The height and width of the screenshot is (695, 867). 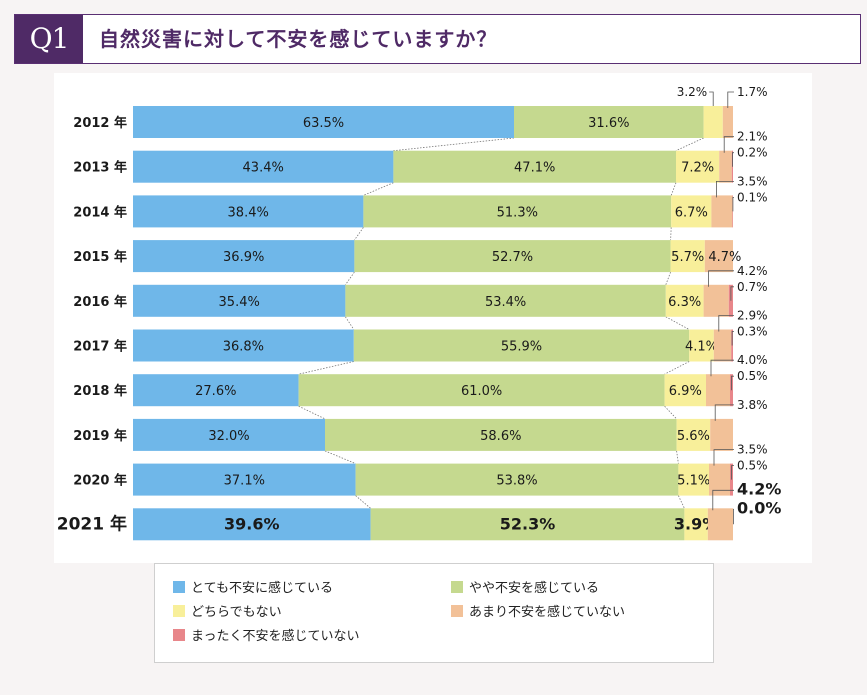 I want to click on data-label: 5.7%, so click(x=687, y=257).